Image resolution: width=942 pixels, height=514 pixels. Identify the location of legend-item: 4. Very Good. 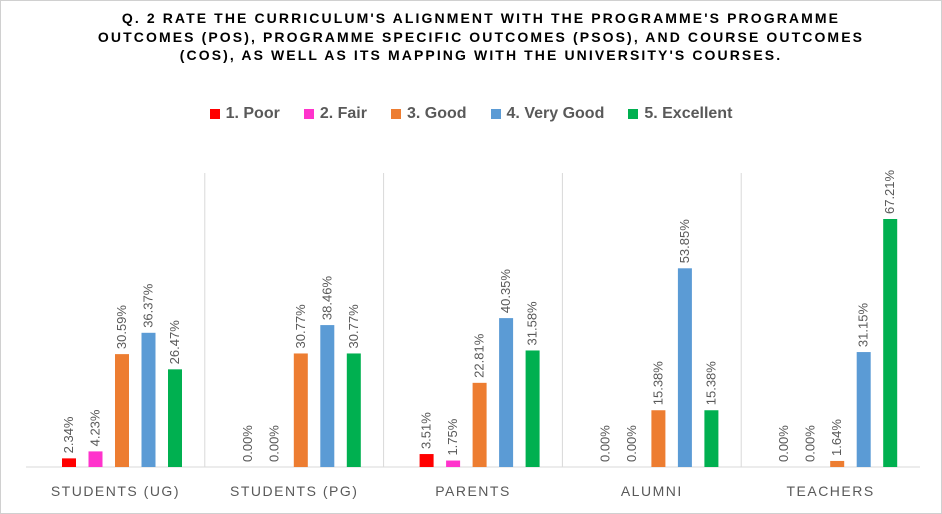
(547, 114).